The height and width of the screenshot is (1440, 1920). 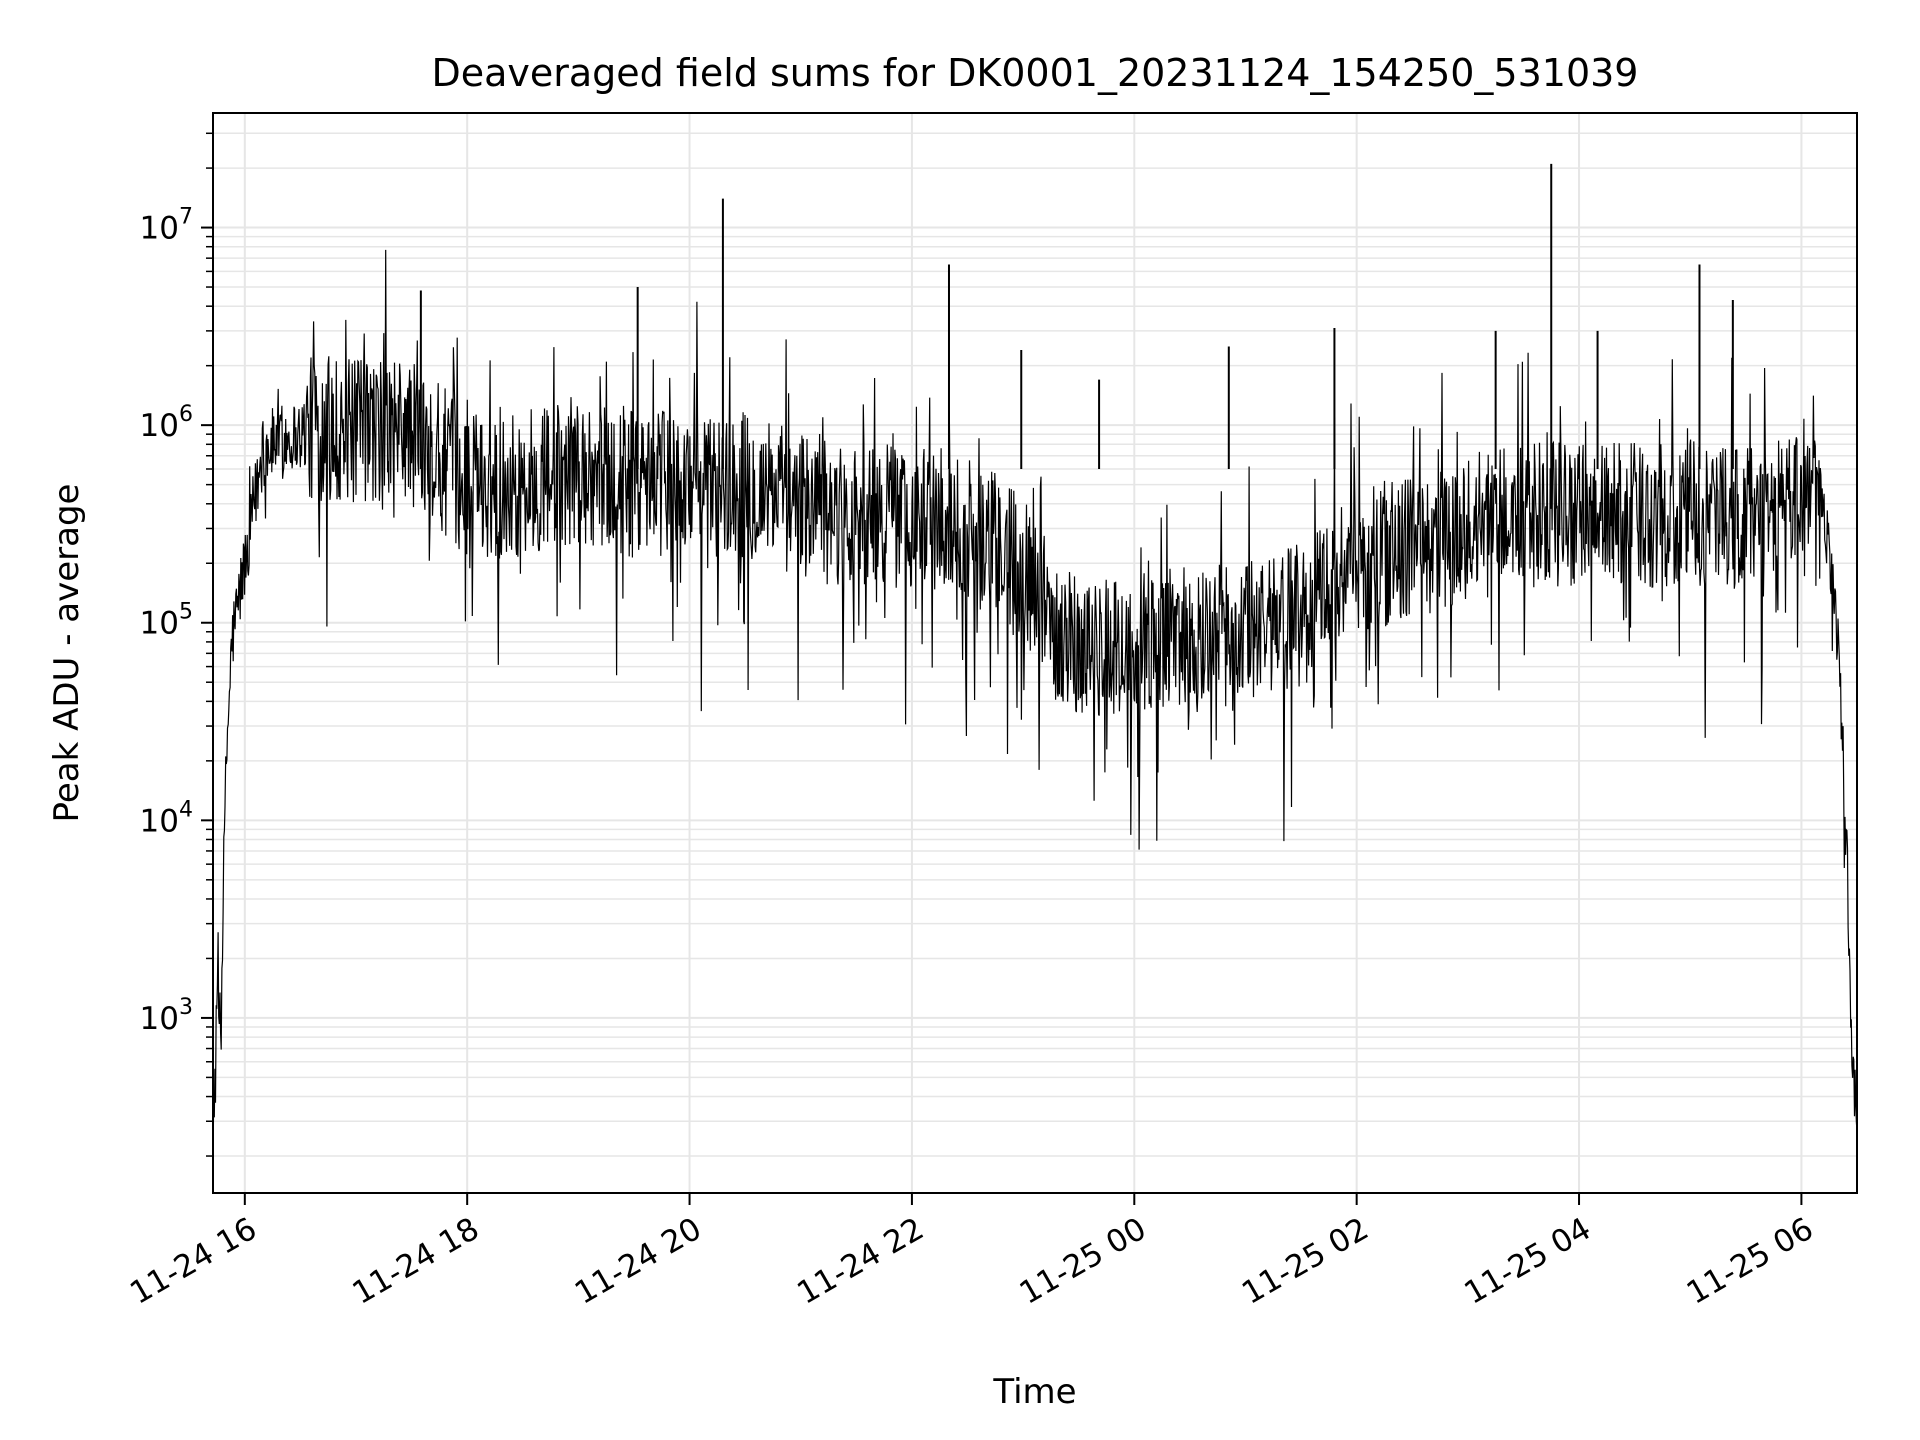 What do you see at coordinates (166, 423) in the screenshot?
I see `y-tick-label: 10⁶` at bounding box center [166, 423].